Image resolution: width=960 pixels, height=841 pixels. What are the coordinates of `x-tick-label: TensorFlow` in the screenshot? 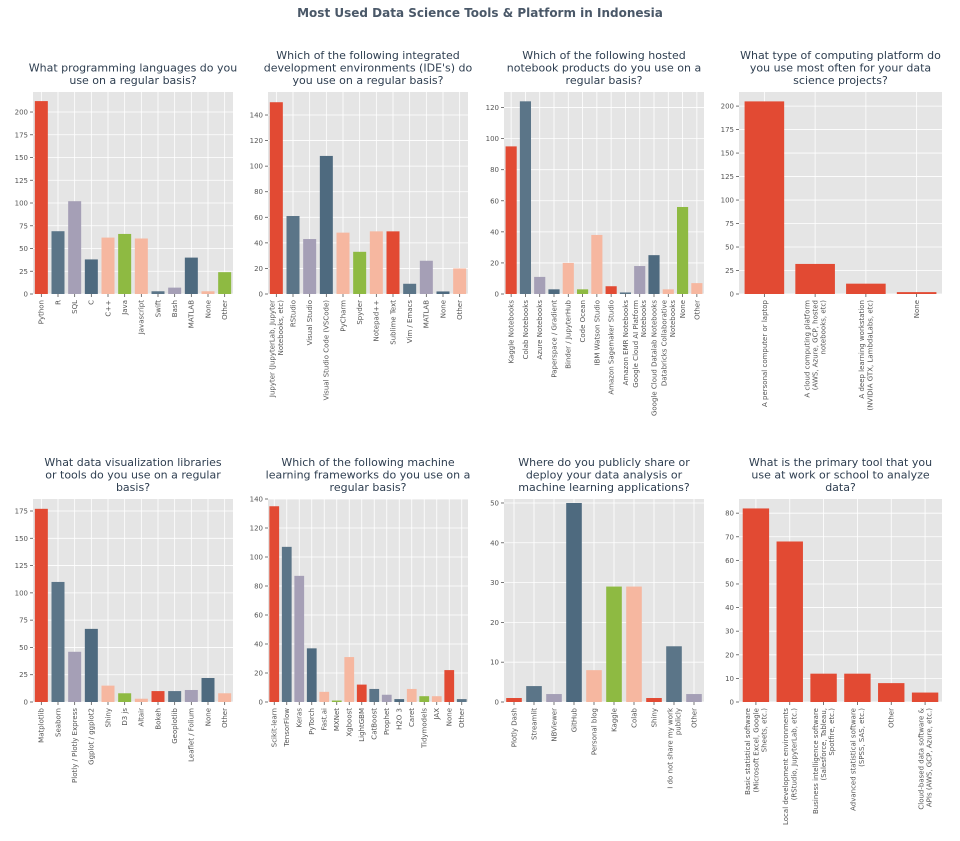 It's located at (287, 728).